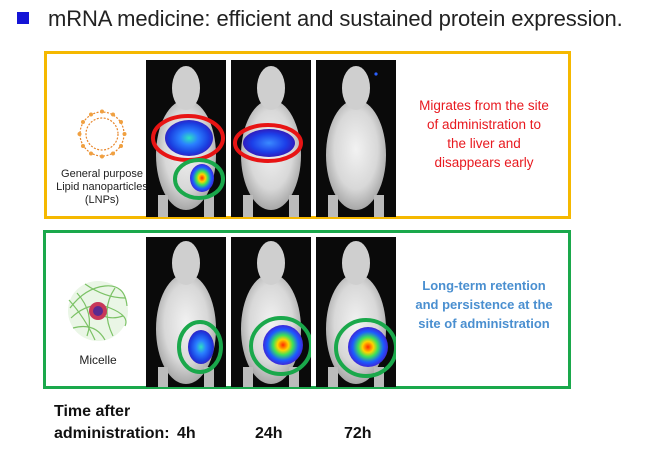 Image resolution: width=645 pixels, height=457 pixels. Describe the element at coordinates (102, 134) in the screenshot. I see `lipid-nanoparticle-icon` at that location.